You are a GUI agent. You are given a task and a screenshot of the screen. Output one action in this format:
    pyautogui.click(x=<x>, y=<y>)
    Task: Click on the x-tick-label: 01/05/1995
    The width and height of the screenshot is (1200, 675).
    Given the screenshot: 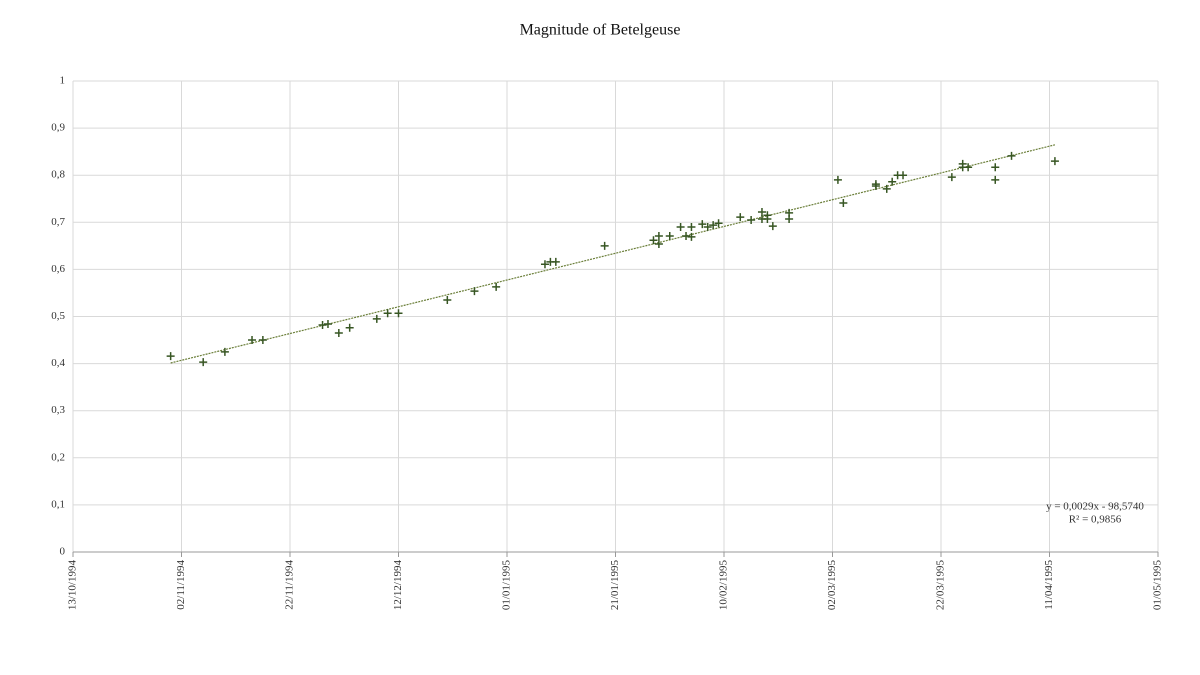 What is the action you would take?
    pyautogui.click(x=1158, y=585)
    